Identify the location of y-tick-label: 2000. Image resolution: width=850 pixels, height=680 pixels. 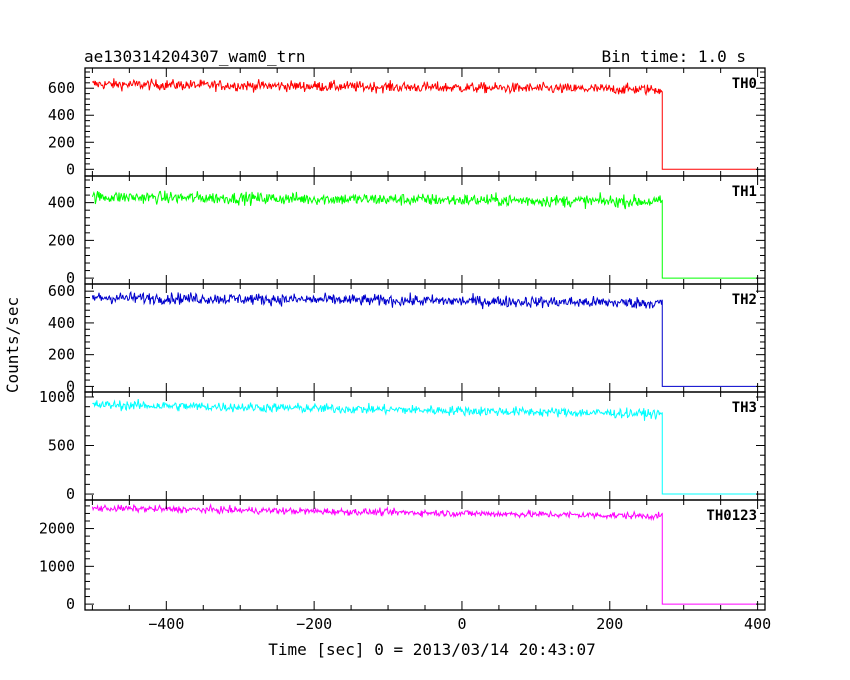
(57, 529).